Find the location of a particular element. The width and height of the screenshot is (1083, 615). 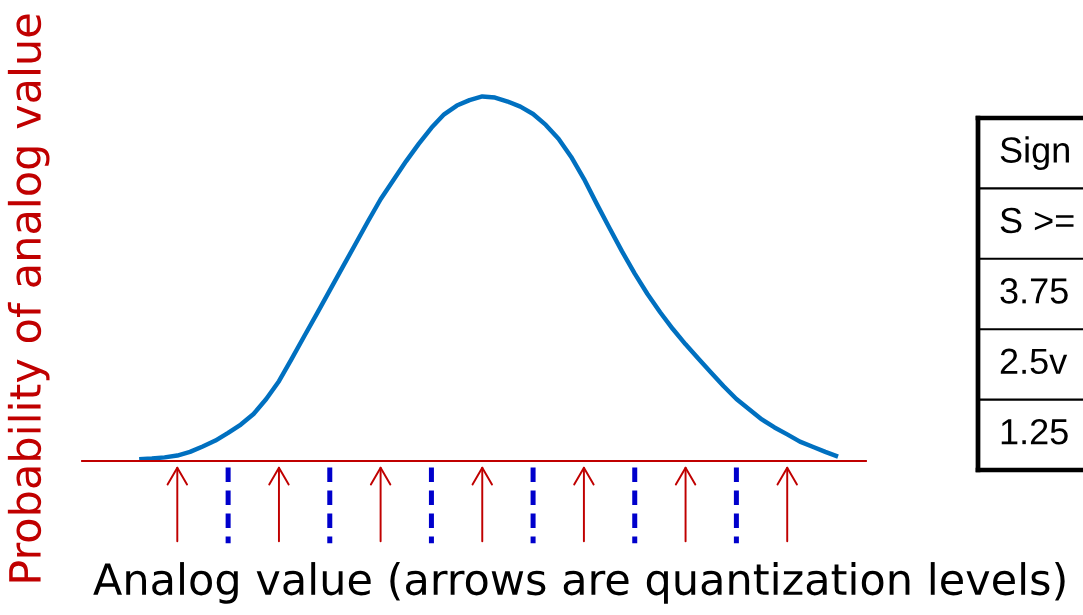

x-axis-title: Analog value (arrows are quantization levels) is located at coordinates (579, 583).